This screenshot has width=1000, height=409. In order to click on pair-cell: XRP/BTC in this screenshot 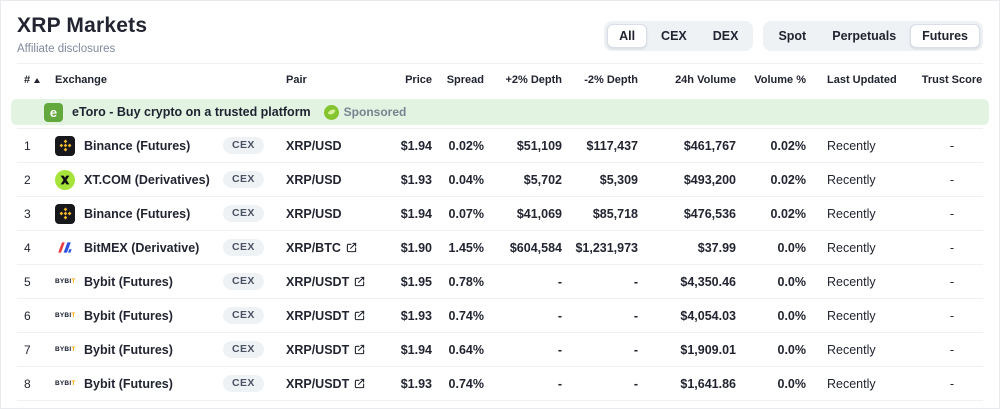, I will do `click(330, 248)`.